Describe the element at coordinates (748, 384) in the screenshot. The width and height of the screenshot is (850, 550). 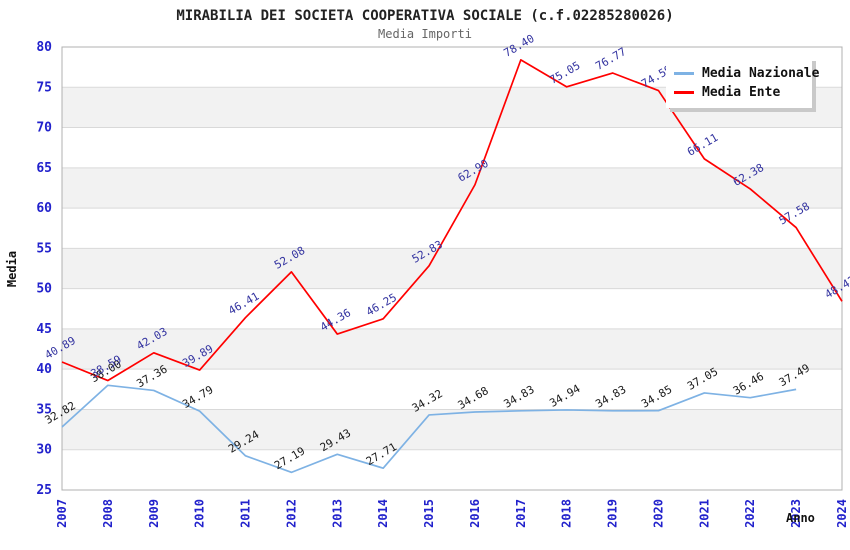
I see `point-label-nazionale: 36.46` at that location.